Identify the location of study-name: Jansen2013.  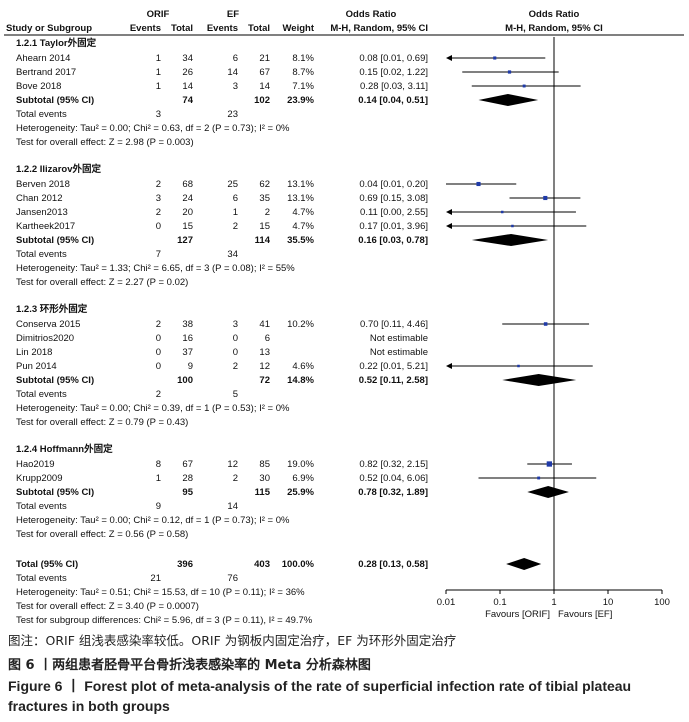
(42, 212).